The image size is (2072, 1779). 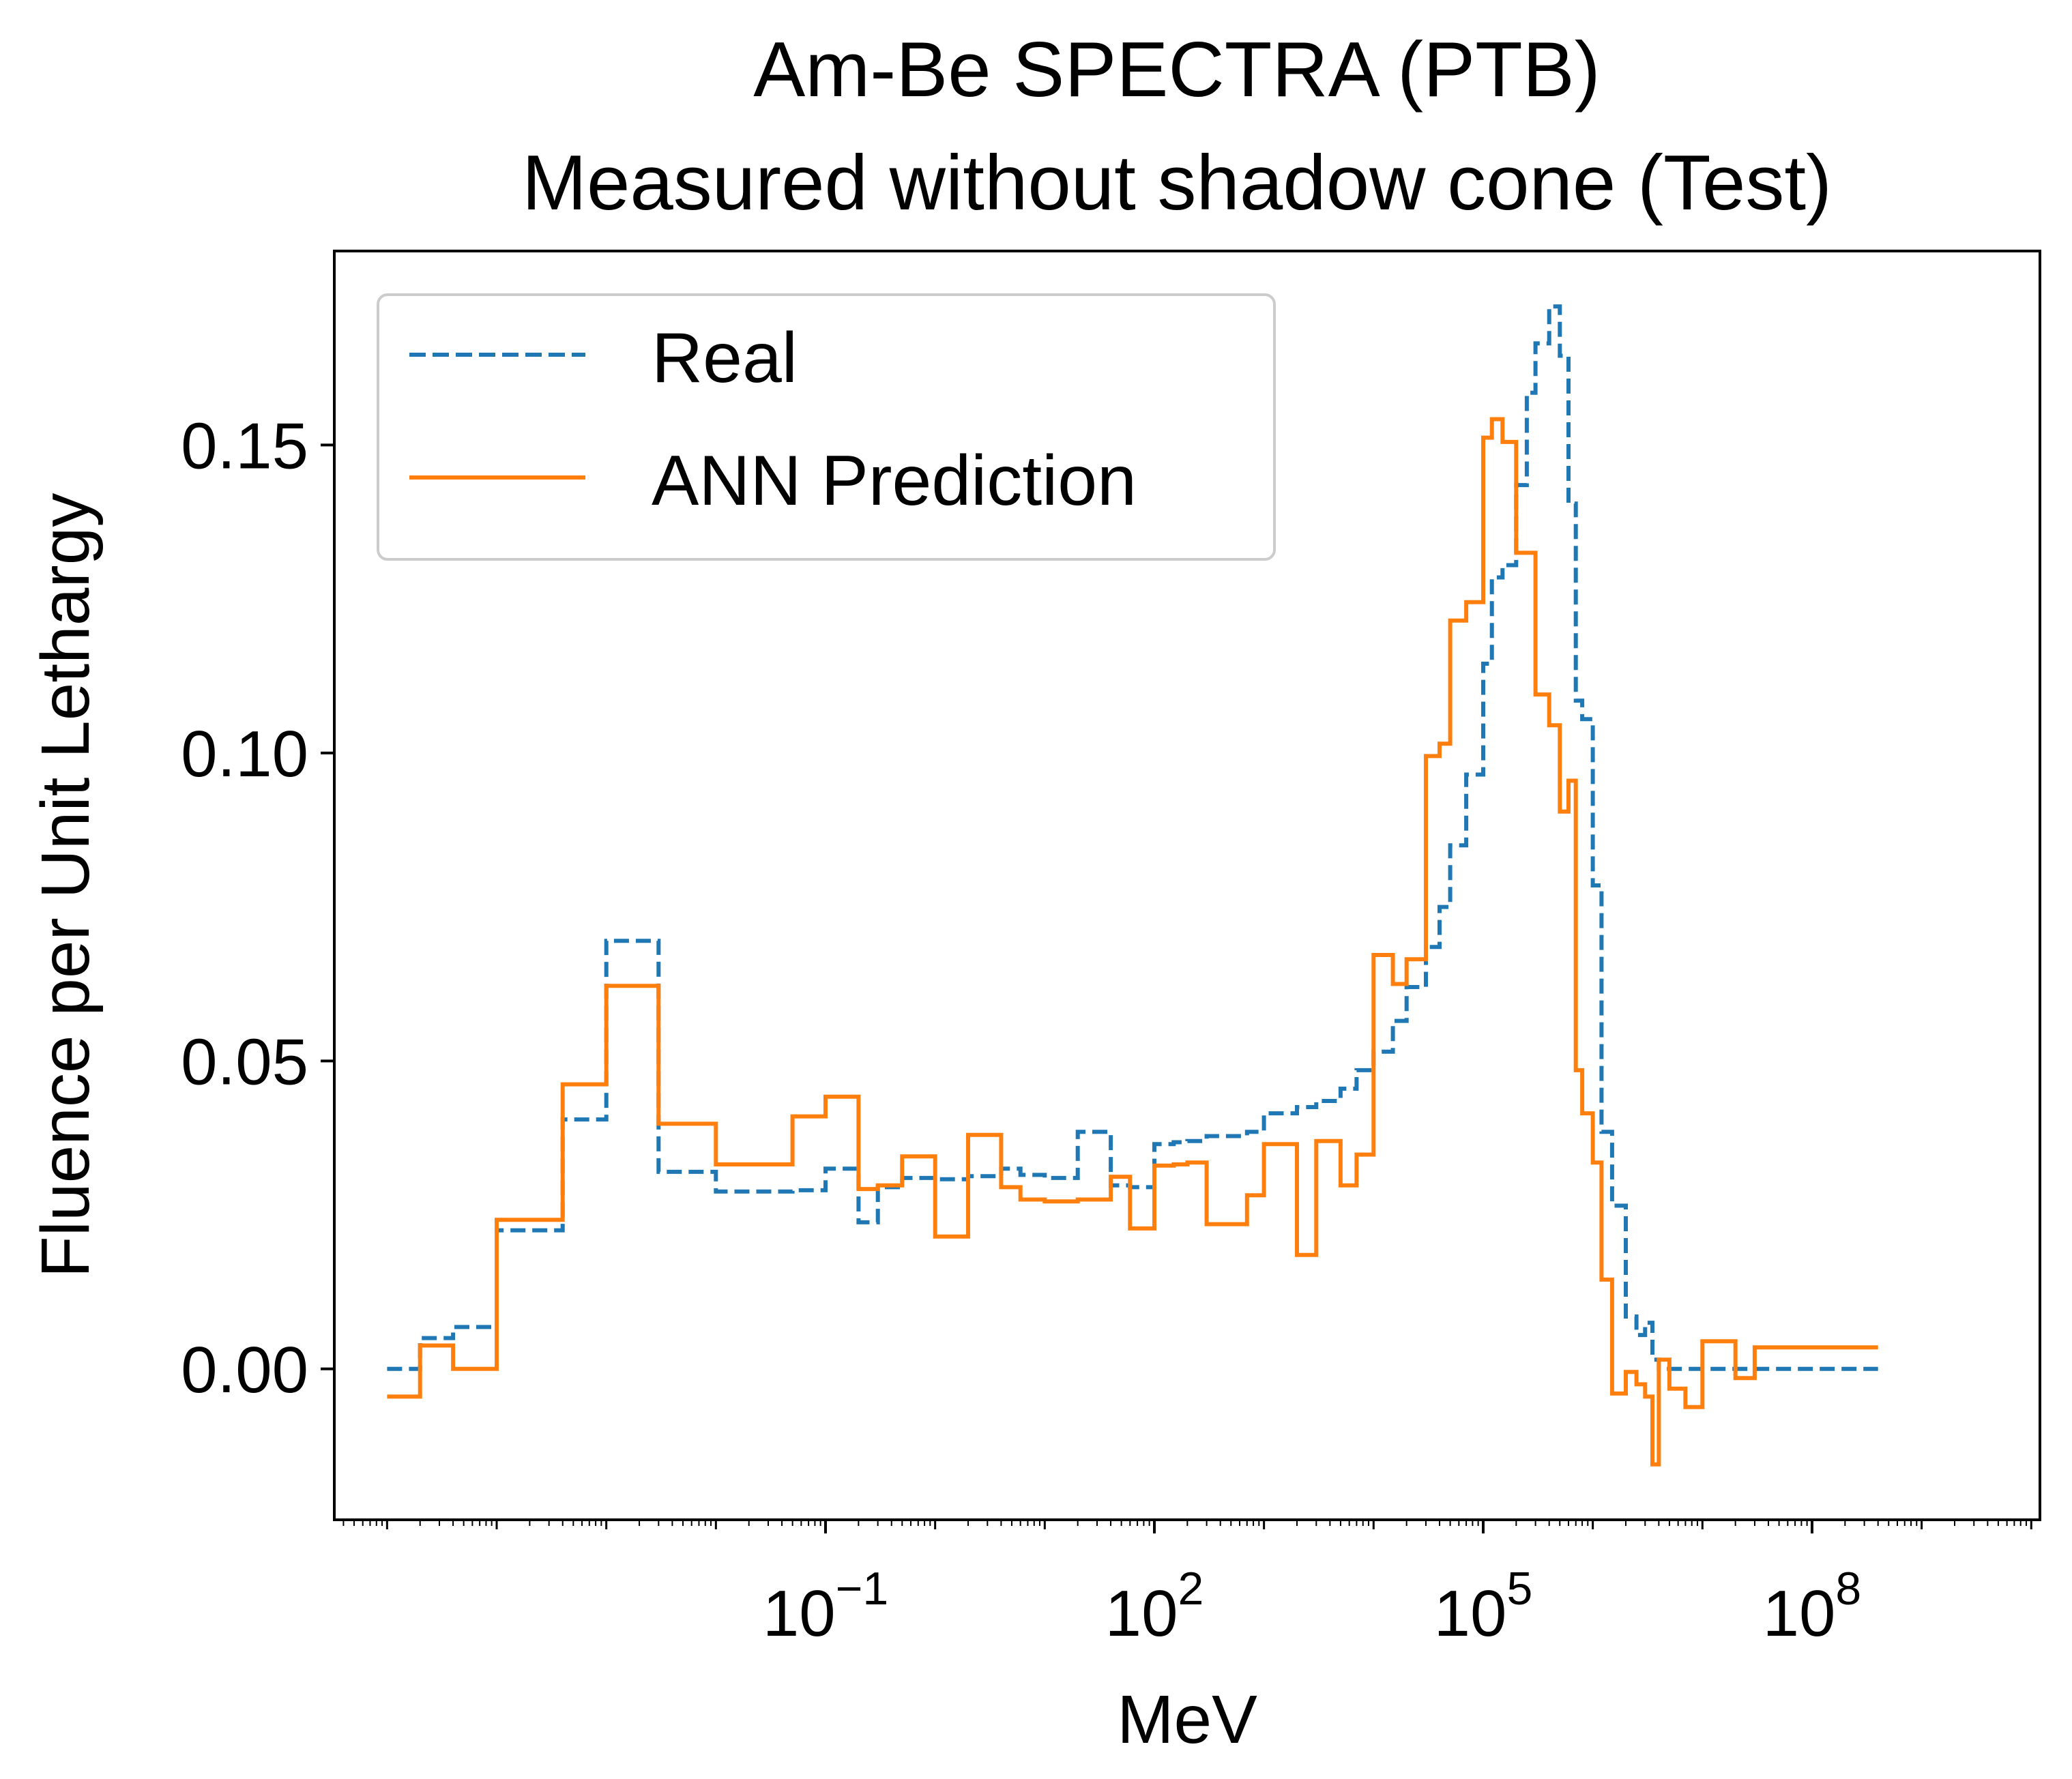 I want to click on y-tick-label: 0.10, so click(x=244, y=754).